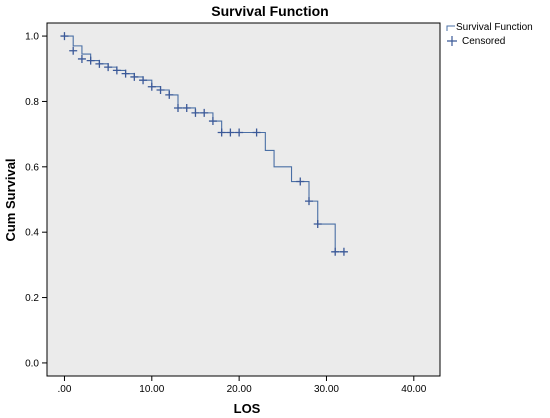  What do you see at coordinates (65, 389) in the screenshot?
I see `x-tick-label: .00` at bounding box center [65, 389].